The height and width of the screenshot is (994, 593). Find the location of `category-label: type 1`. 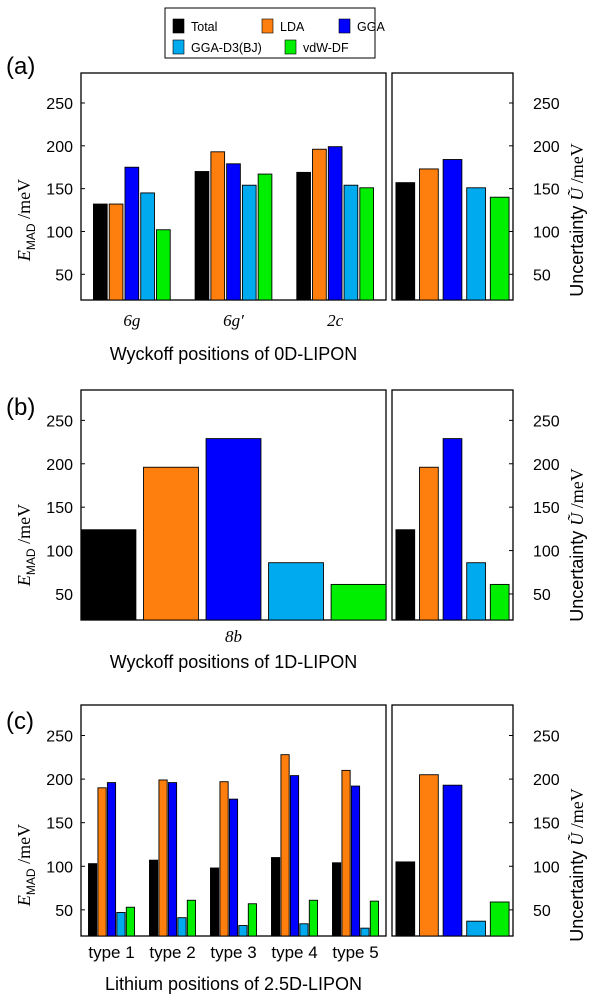

category-label: type 1 is located at coordinates (111, 952).